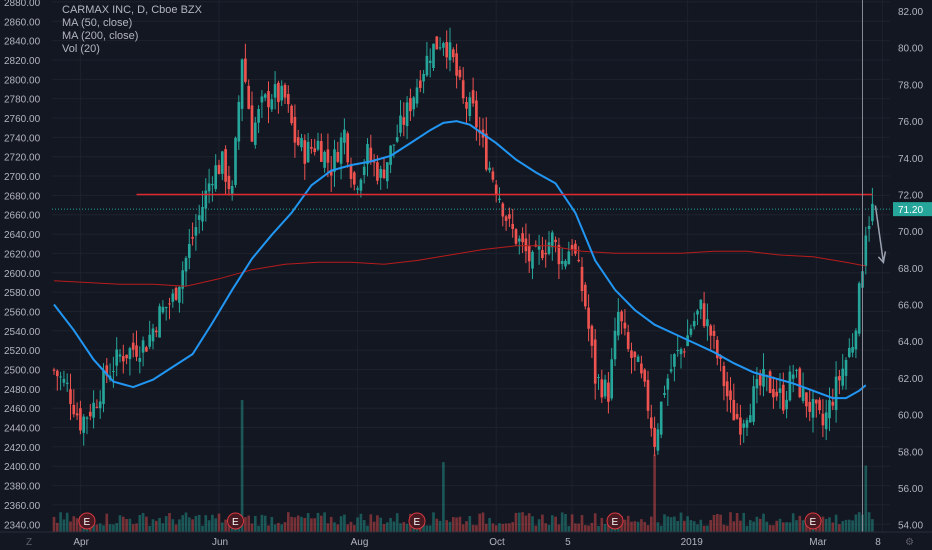 This screenshot has height=550, width=932. What do you see at coordinates (22, 332) in the screenshot?
I see `left-axis-tick-label: 2540.00` at bounding box center [22, 332].